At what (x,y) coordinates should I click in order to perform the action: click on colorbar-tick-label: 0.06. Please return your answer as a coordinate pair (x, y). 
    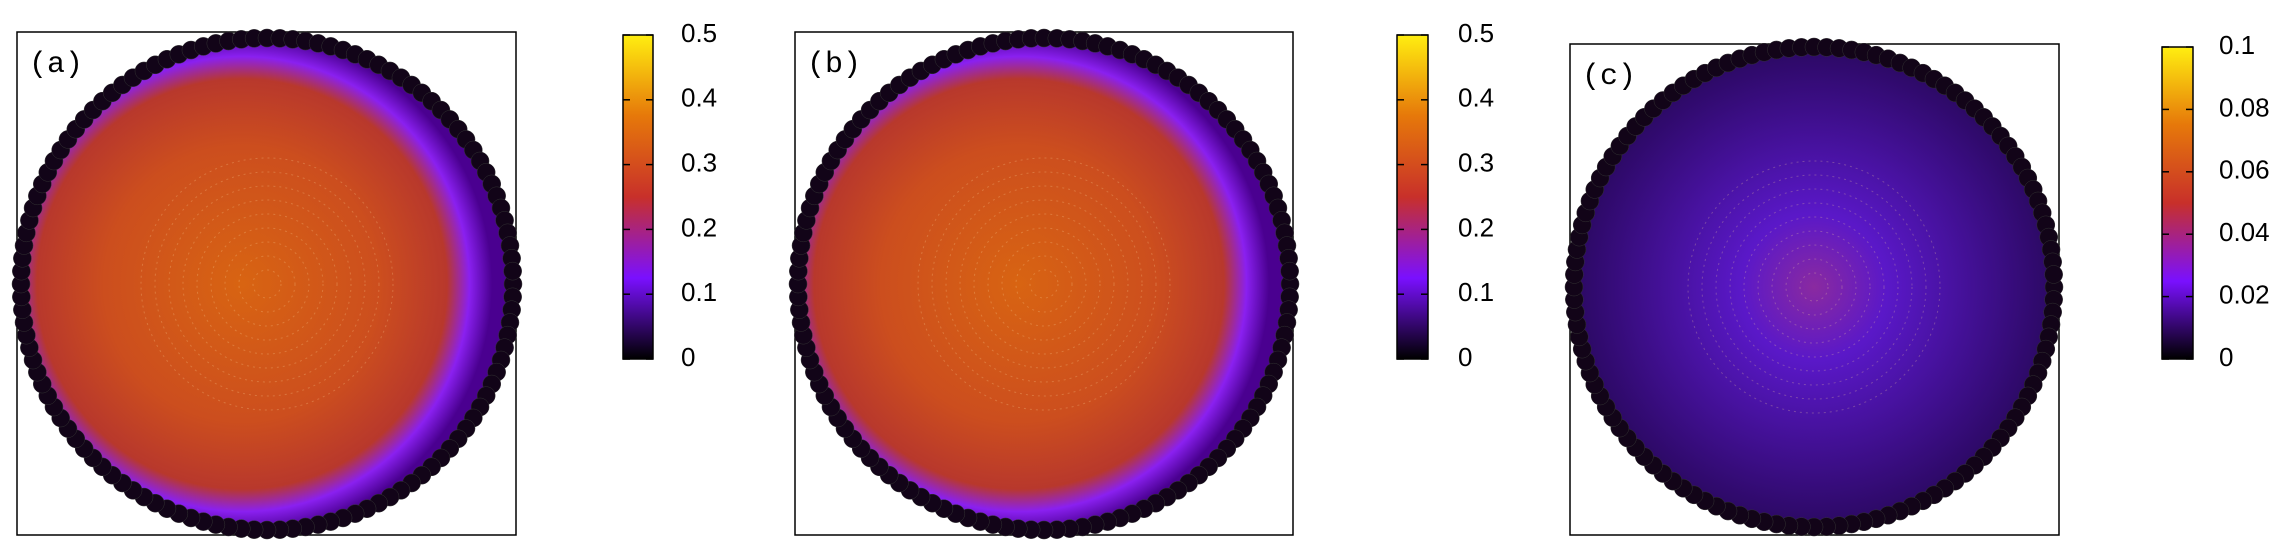
    Looking at the image, I should click on (2244, 170).